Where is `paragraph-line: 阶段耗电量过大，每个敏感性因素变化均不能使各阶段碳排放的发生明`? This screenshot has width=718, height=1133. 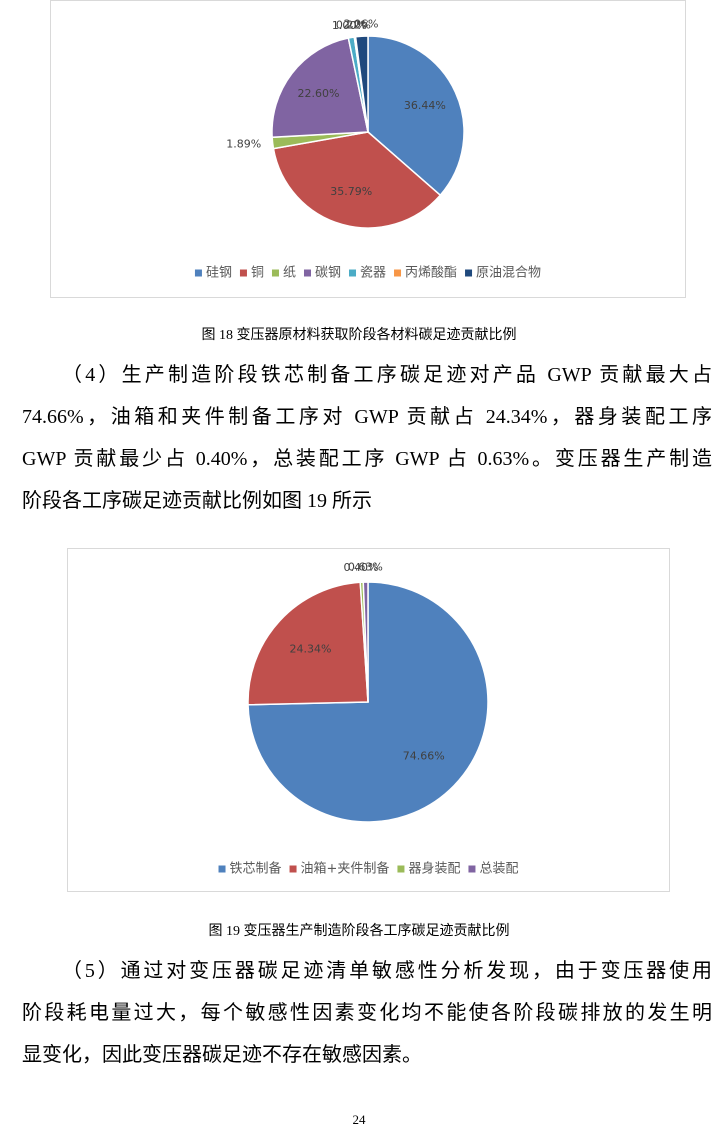
paragraph-line: 阶段耗电量过大，每个敏感性因素变化均不能使各阶段碳排放的发生明 is located at coordinates (367, 1013).